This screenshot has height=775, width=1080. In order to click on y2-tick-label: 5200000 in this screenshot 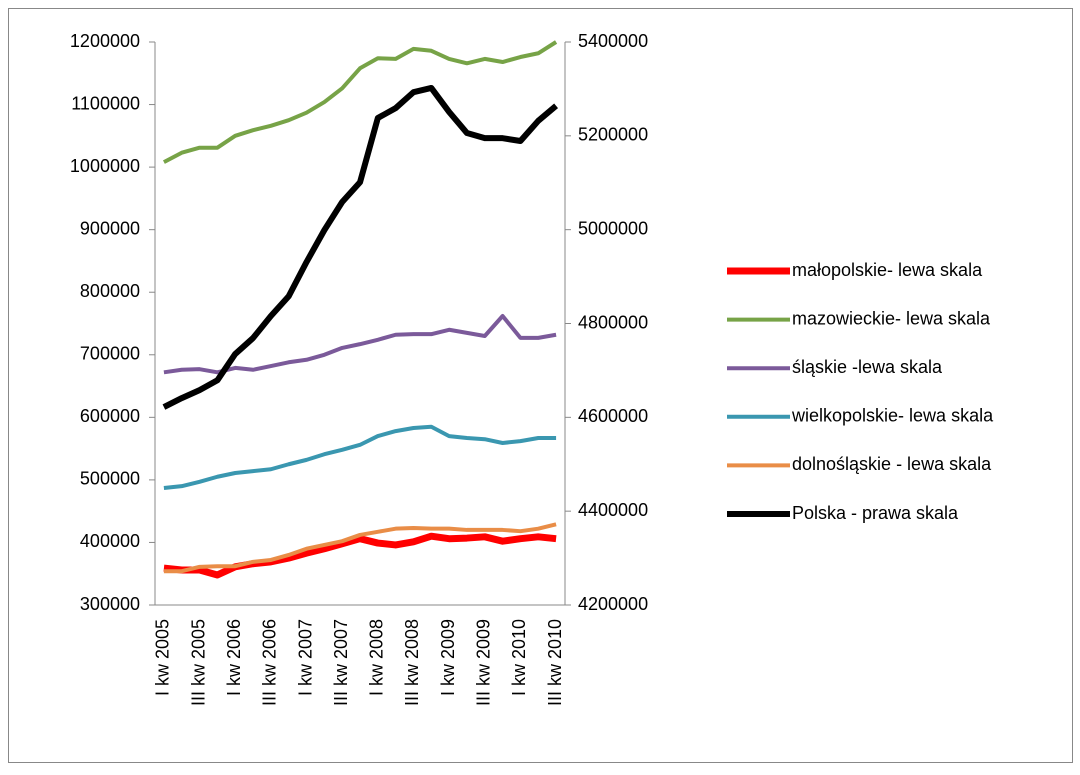, I will do `click(613, 135)`.